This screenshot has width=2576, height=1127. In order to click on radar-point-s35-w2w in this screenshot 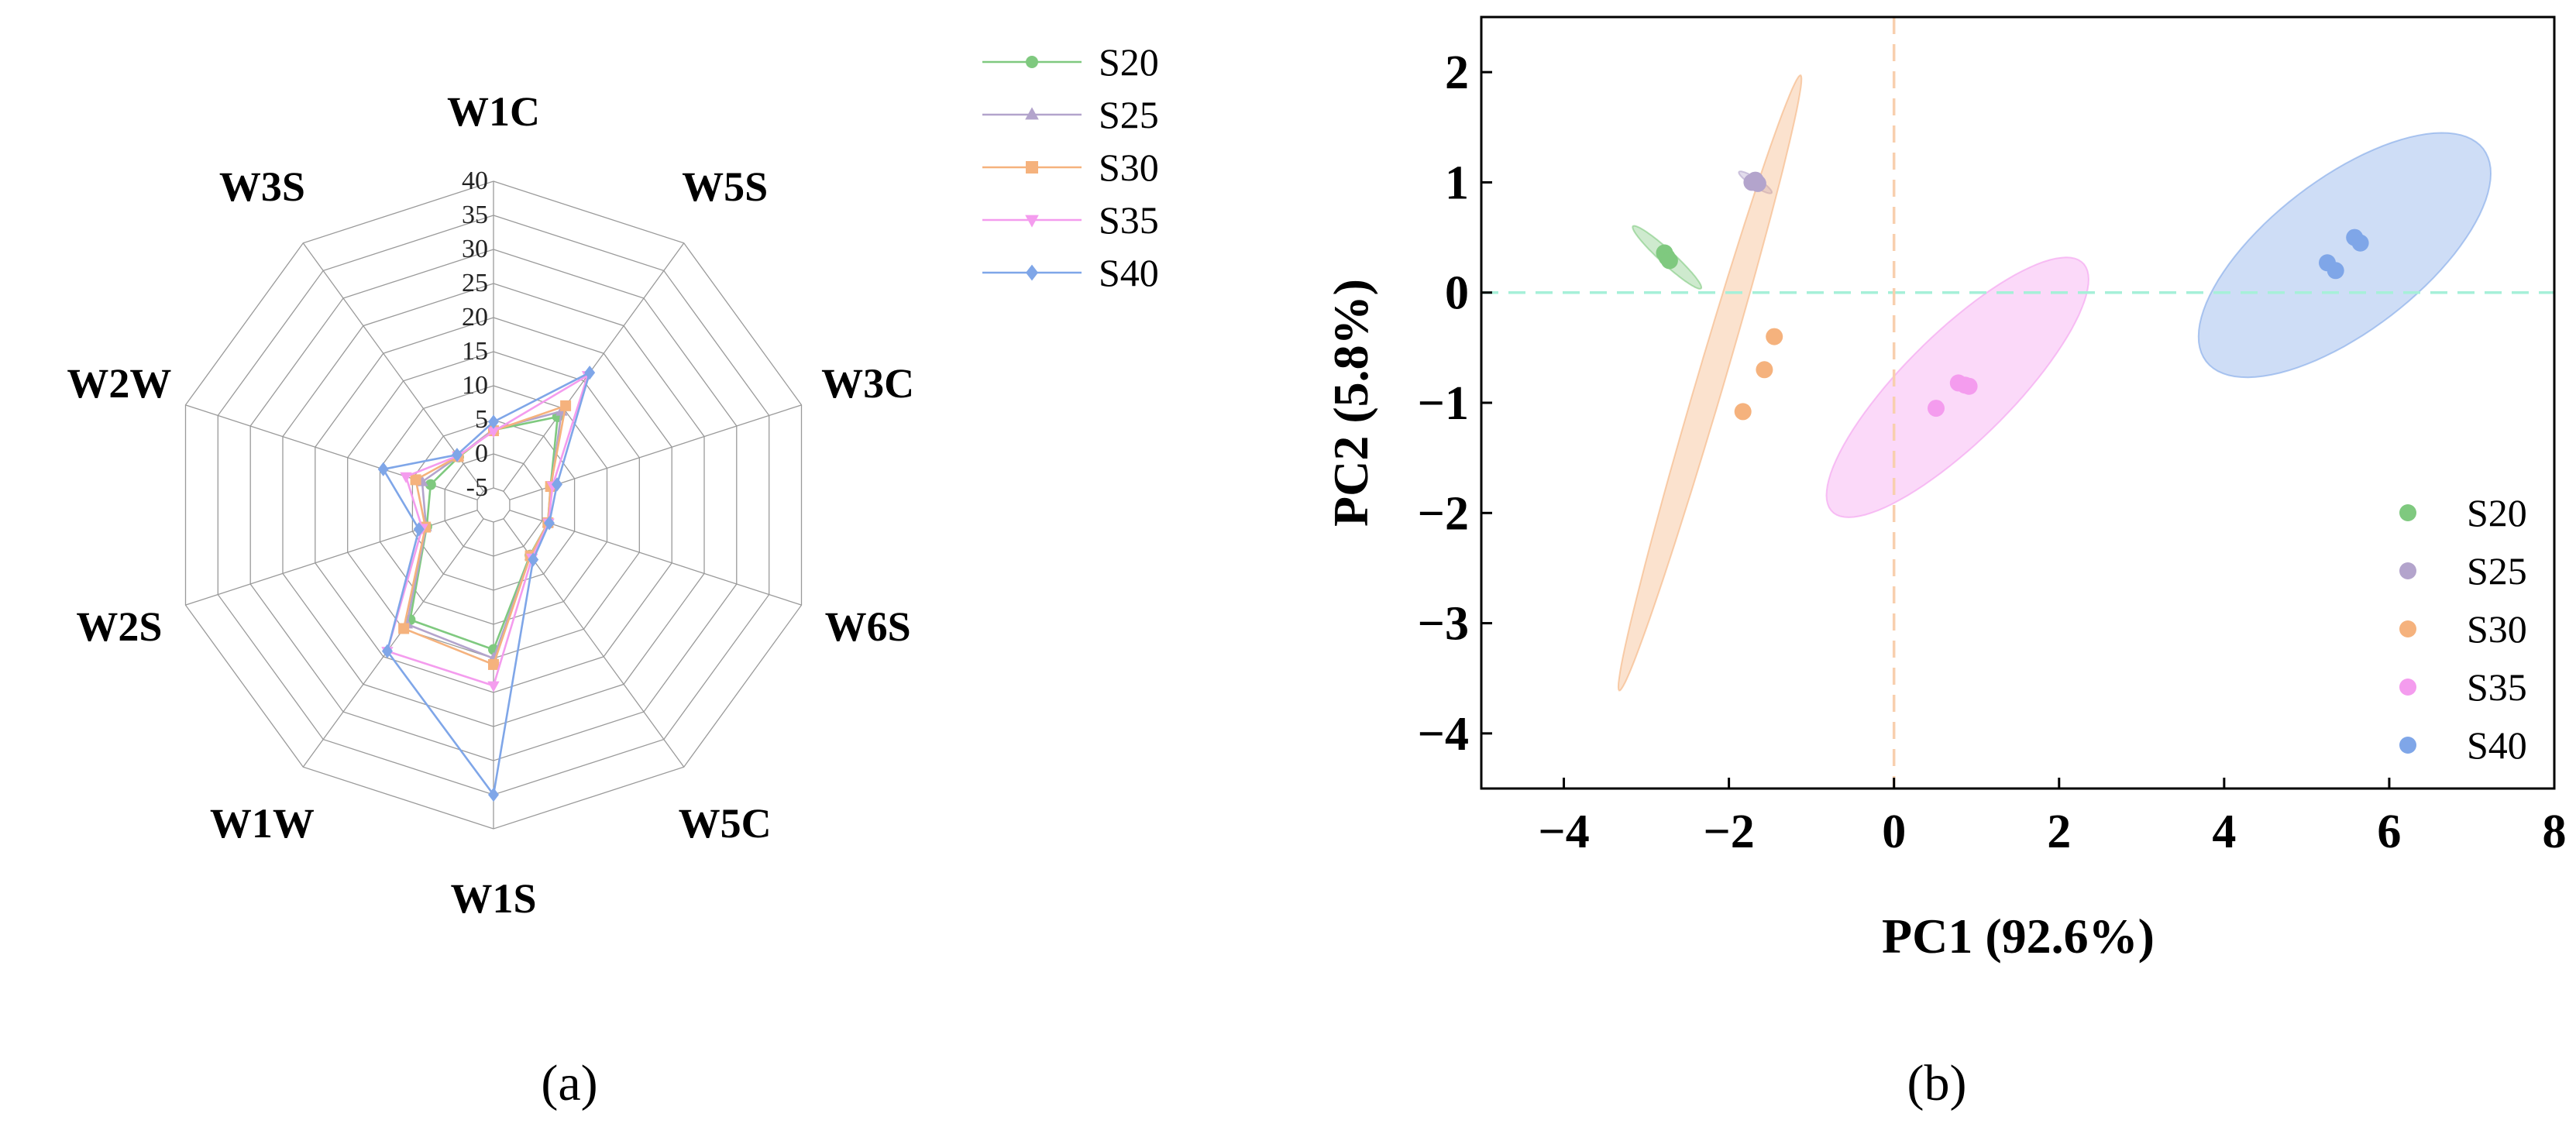, I will do `click(406, 477)`.